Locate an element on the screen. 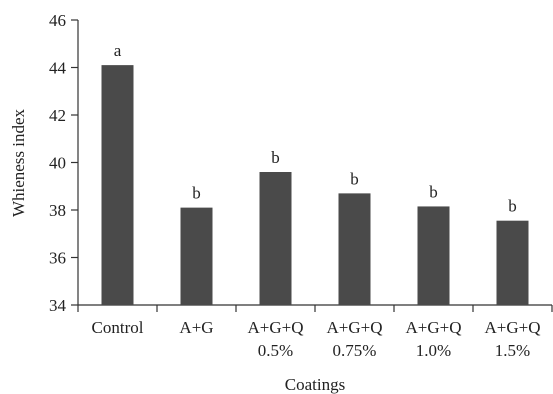 The height and width of the screenshot is (394, 553). y-axis-label: Whieness index is located at coordinates (18, 162).